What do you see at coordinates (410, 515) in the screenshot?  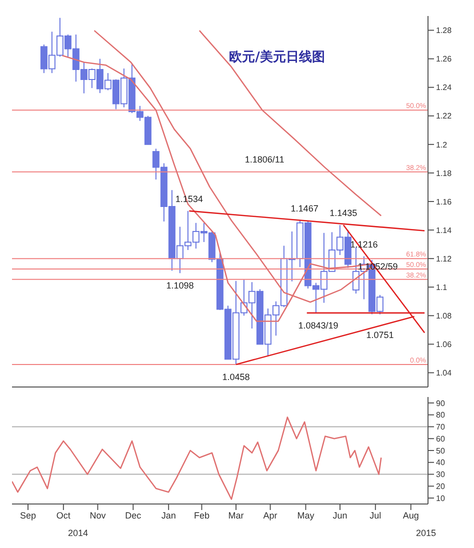 I see `x-tick-label: Aug` at bounding box center [410, 515].